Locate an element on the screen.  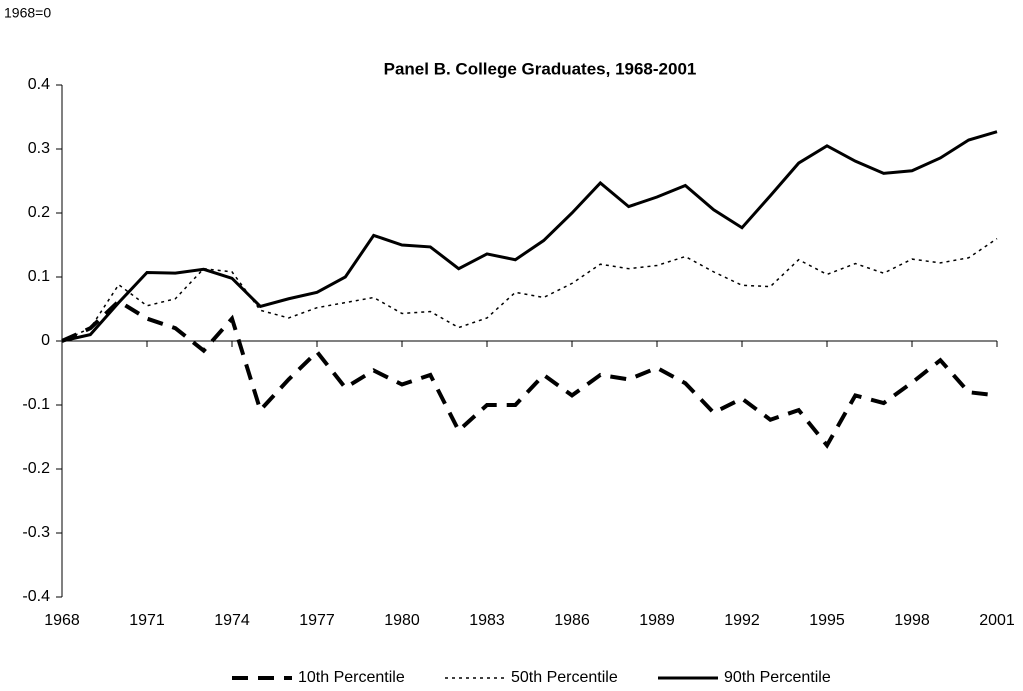
y-tick-label: 0.2 is located at coordinates (39, 212).